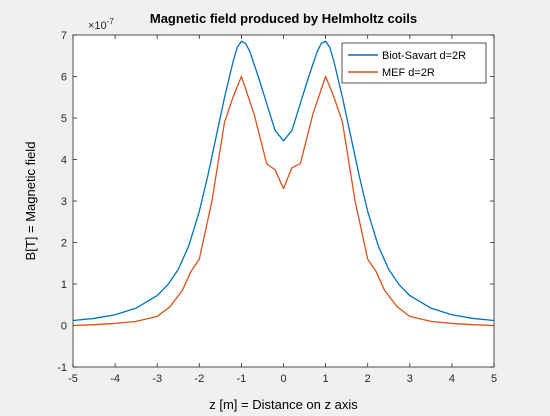 The width and height of the screenshot is (550, 416). Describe the element at coordinates (64, 119) in the screenshot. I see `y-tick-label: 5` at that location.